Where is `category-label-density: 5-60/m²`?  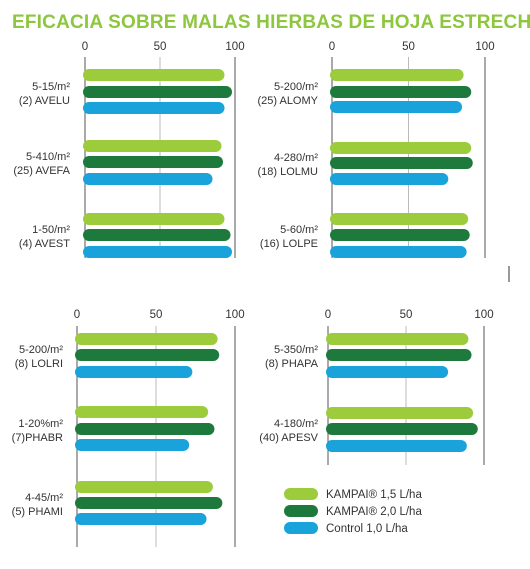
category-label-density: 5-60/m² is located at coordinates (299, 230).